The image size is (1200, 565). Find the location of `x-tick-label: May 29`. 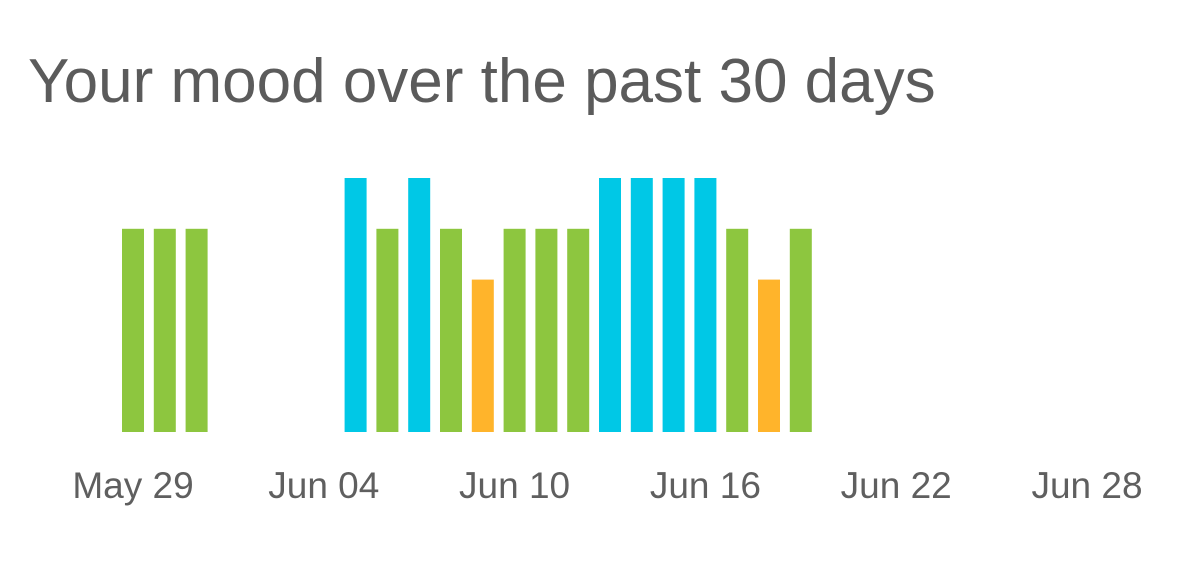

x-tick-label: May 29 is located at coordinates (132, 485).